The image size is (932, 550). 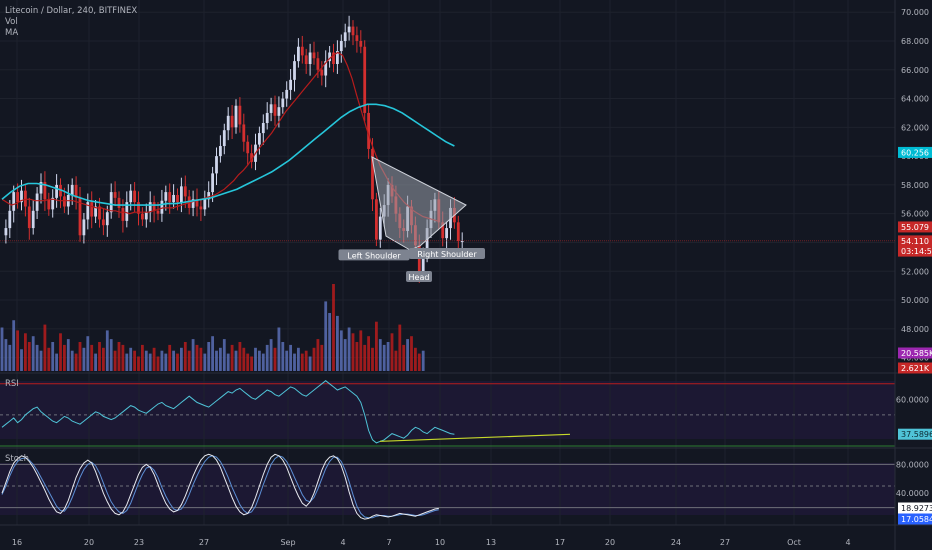 What do you see at coordinates (915, 99) in the screenshot?
I see `price-tick-3: 64.000` at bounding box center [915, 99].